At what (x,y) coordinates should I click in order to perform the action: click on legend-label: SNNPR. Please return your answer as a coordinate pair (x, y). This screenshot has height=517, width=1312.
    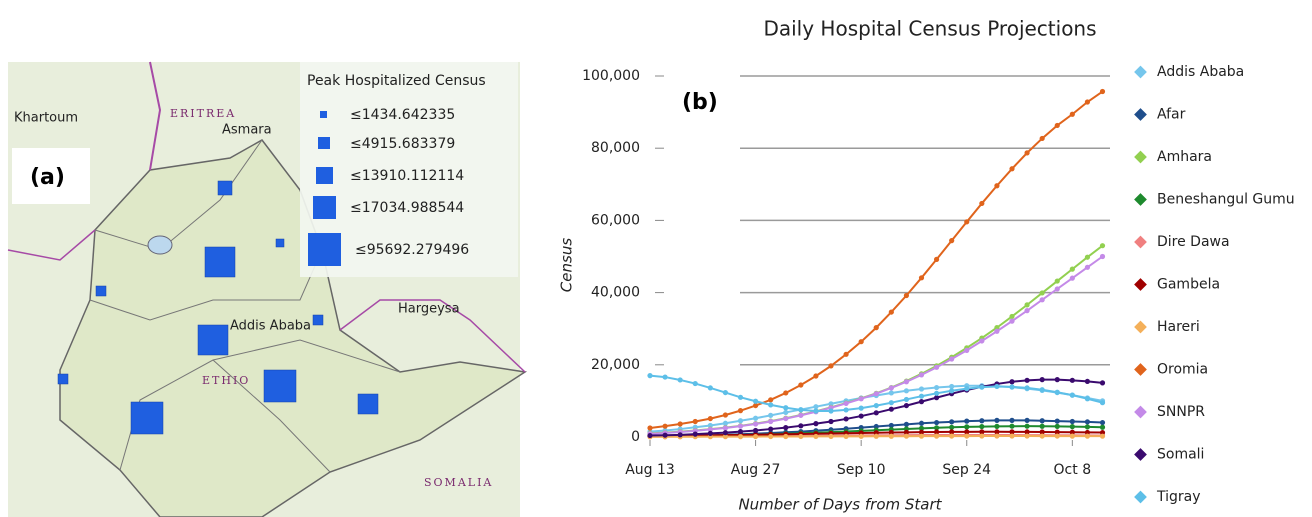
    Looking at the image, I should click on (1181, 412).